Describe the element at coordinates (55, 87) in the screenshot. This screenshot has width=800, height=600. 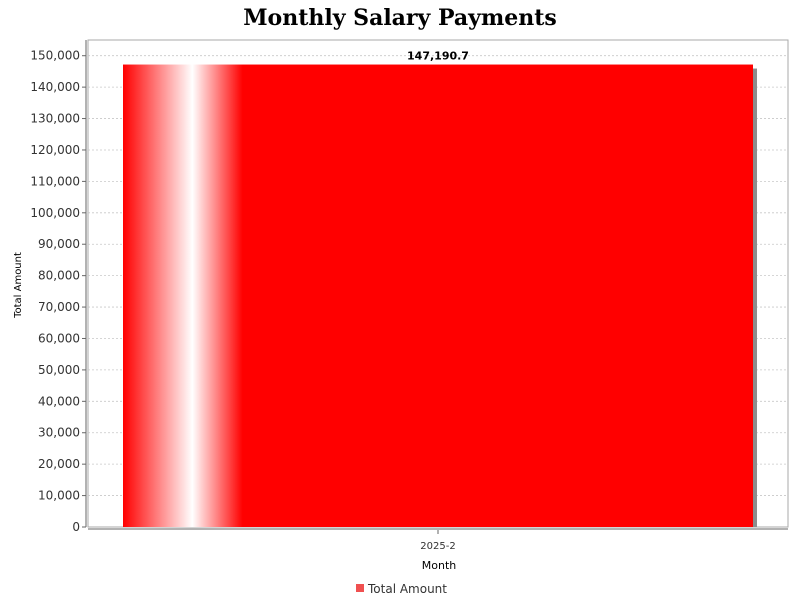
I see `y-tick-label: 140,000` at that location.